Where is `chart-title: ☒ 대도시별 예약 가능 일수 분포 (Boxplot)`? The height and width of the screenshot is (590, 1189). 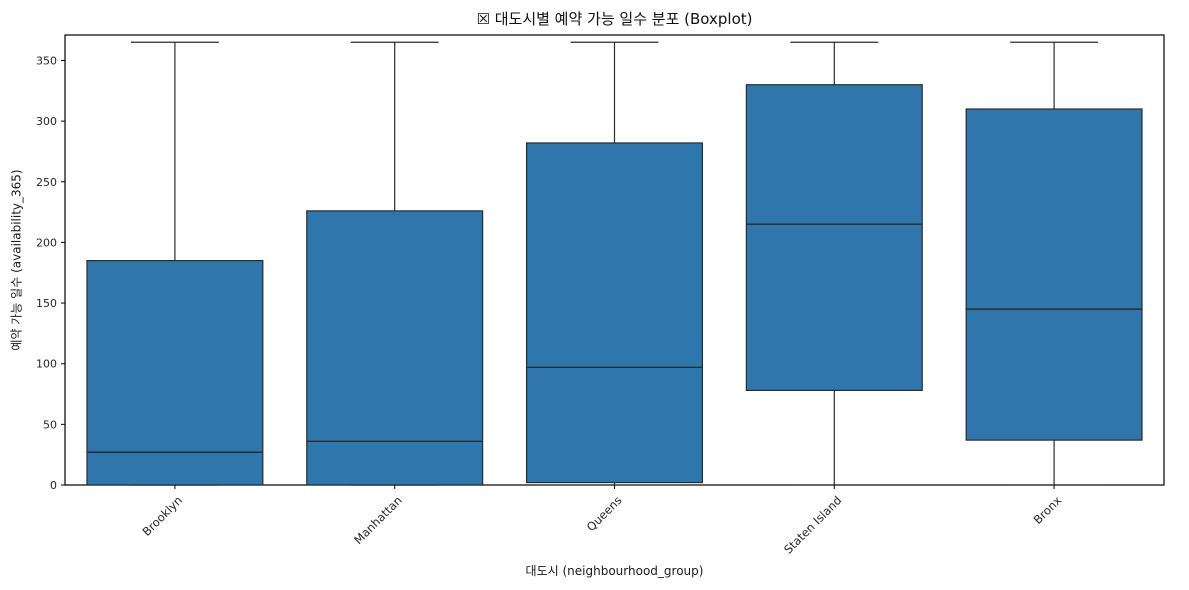
chart-title: ☒ 대도시별 예약 가능 일수 분포 (Boxplot) is located at coordinates (614, 19).